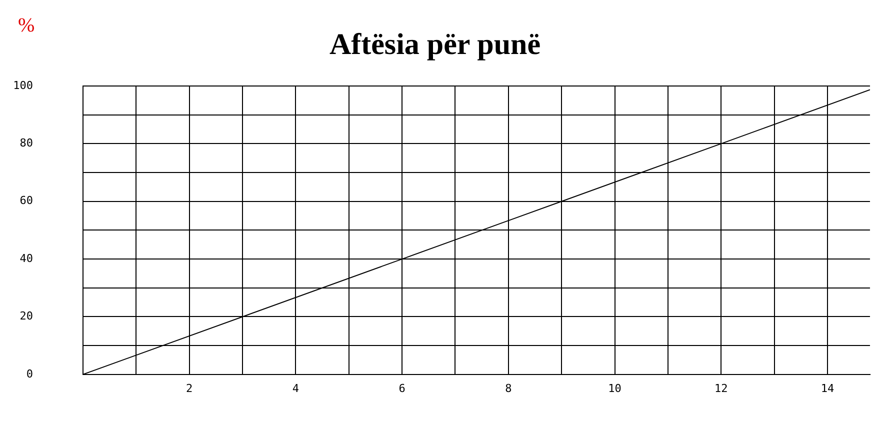 The height and width of the screenshot is (431, 871). I want to click on x-tick-label: 8, so click(508, 388).